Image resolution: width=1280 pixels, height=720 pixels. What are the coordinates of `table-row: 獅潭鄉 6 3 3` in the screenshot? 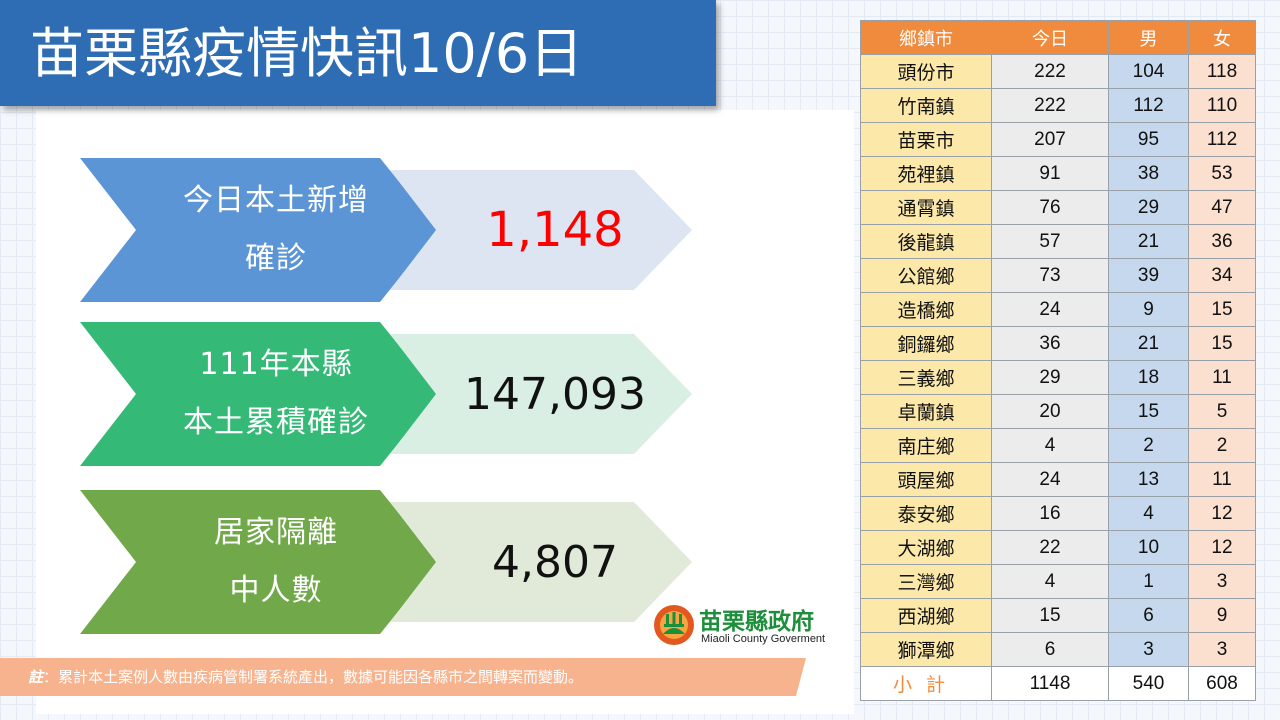 It's located at (1058, 649).